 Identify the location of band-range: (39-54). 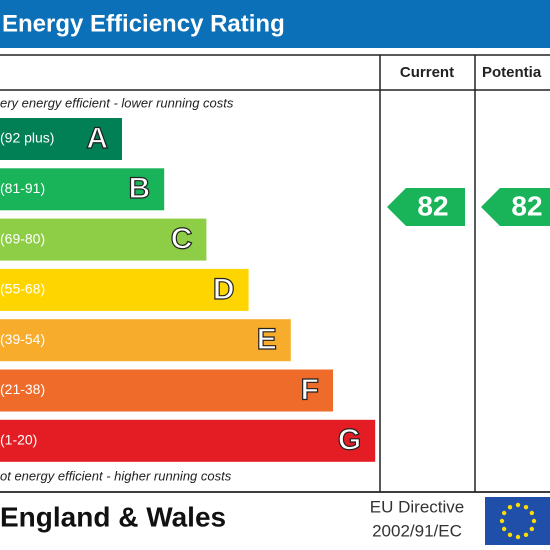
(22, 339).